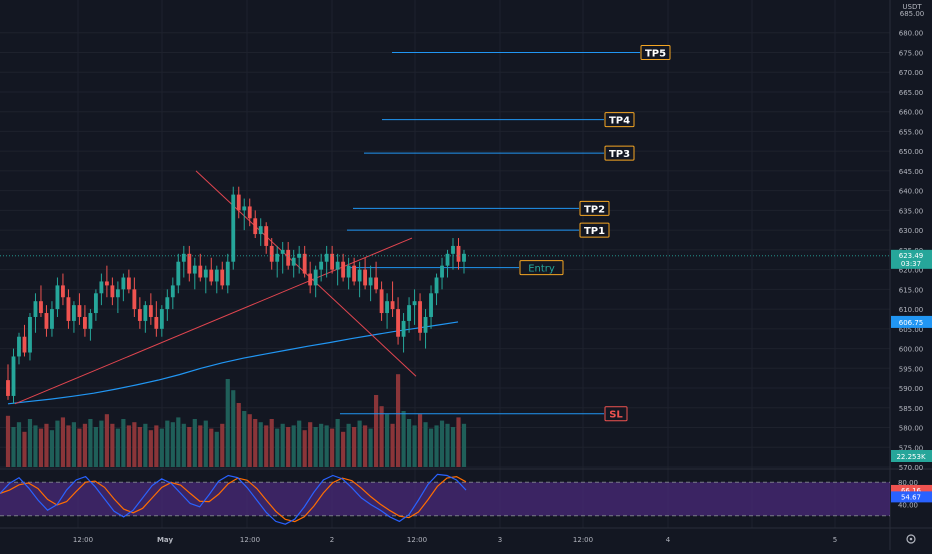 The width and height of the screenshot is (932, 554). What do you see at coordinates (910, 457) in the screenshot?
I see `volume-value: 22.253K` at bounding box center [910, 457].